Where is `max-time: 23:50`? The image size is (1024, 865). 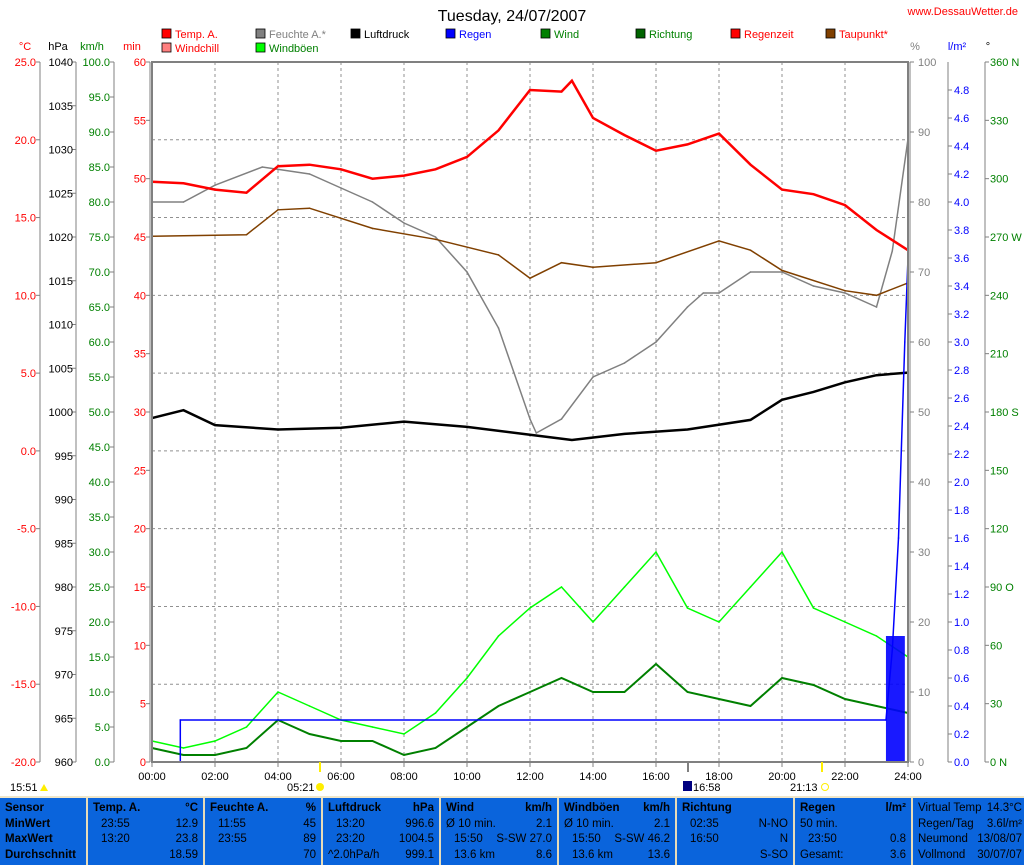
max-time: 23:50 is located at coordinates (822, 839).